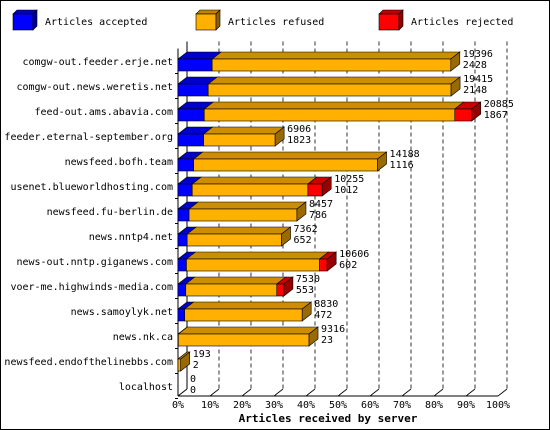 The height and width of the screenshot is (430, 550). I want to click on x-tick-label: 50%, so click(338, 405).